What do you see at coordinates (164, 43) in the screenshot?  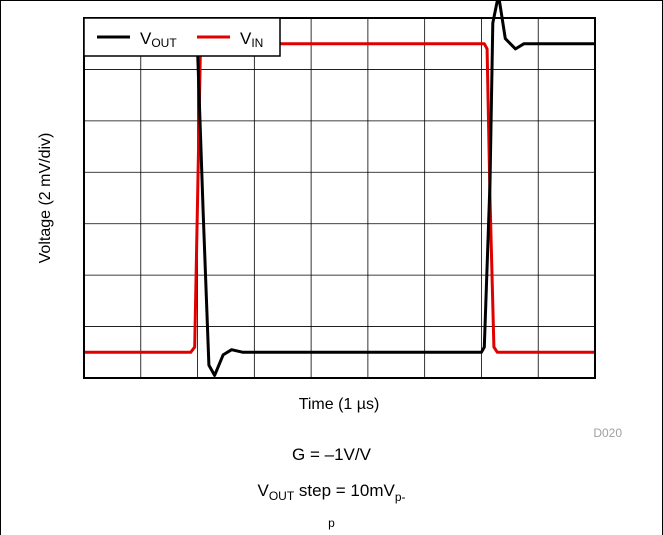 I see `legend-vout-sub: OUT` at bounding box center [164, 43].